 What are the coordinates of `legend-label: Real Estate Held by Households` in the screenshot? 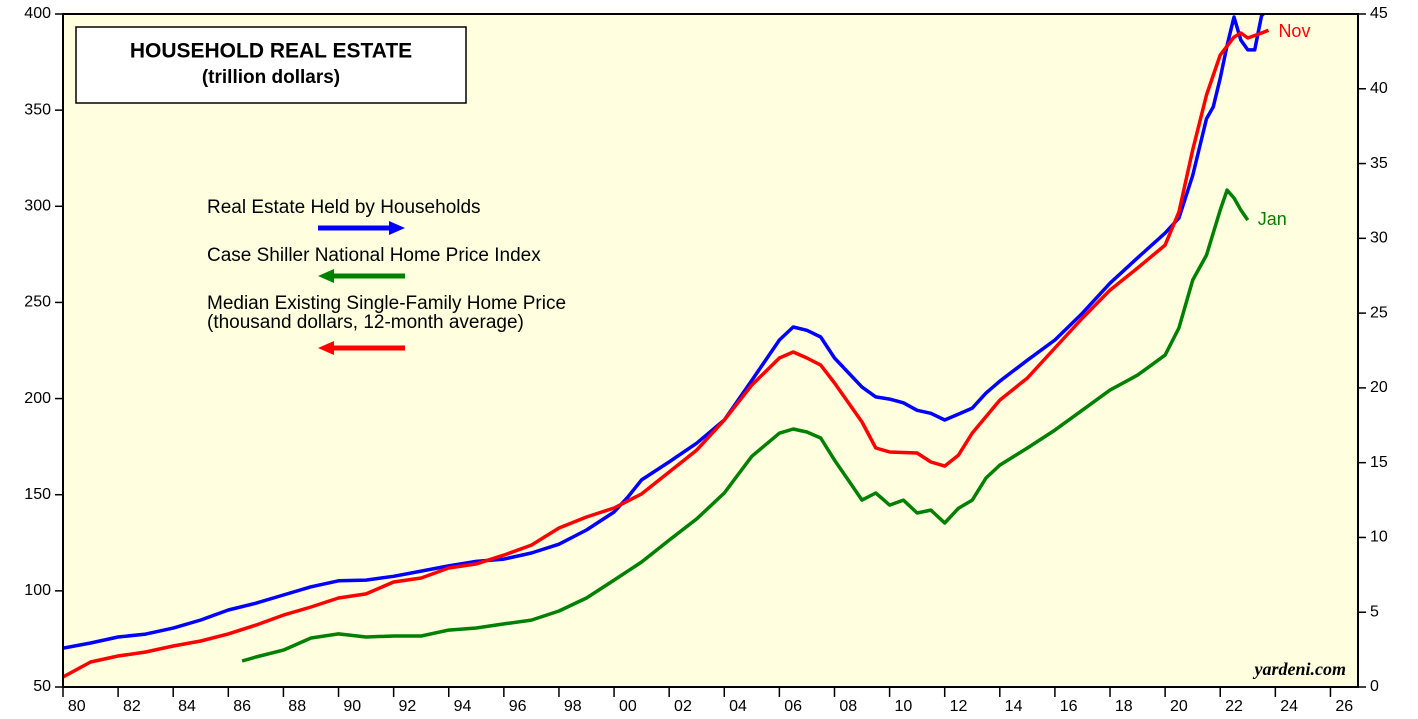 It's located at (344, 207).